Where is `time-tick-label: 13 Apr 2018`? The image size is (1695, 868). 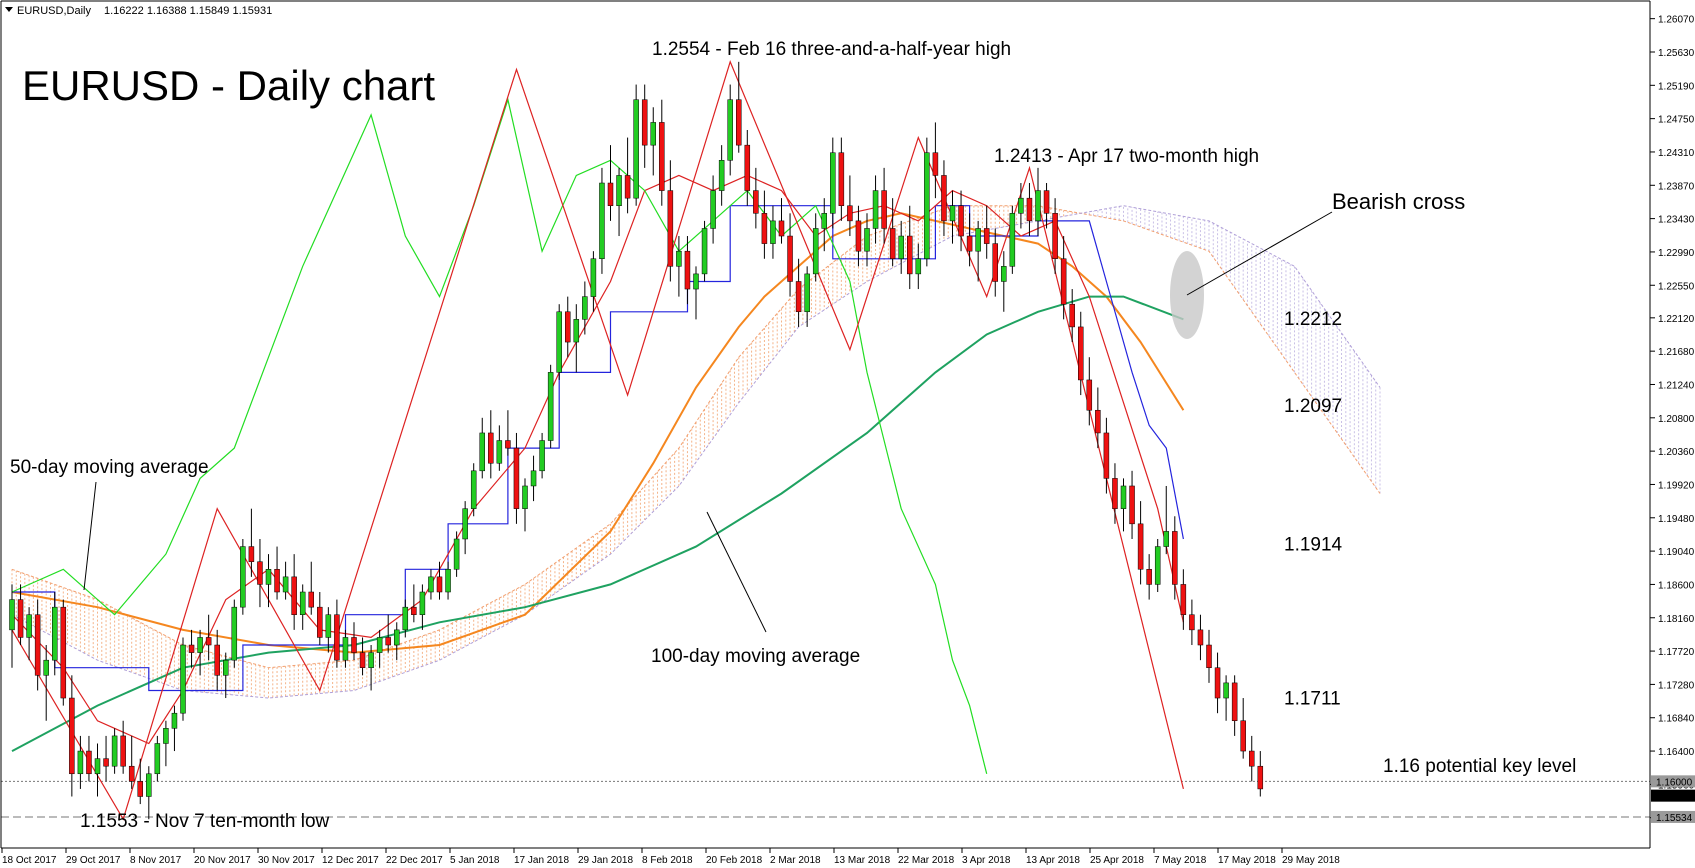
time-tick-label: 13 Apr 2018 is located at coordinates (1053, 860).